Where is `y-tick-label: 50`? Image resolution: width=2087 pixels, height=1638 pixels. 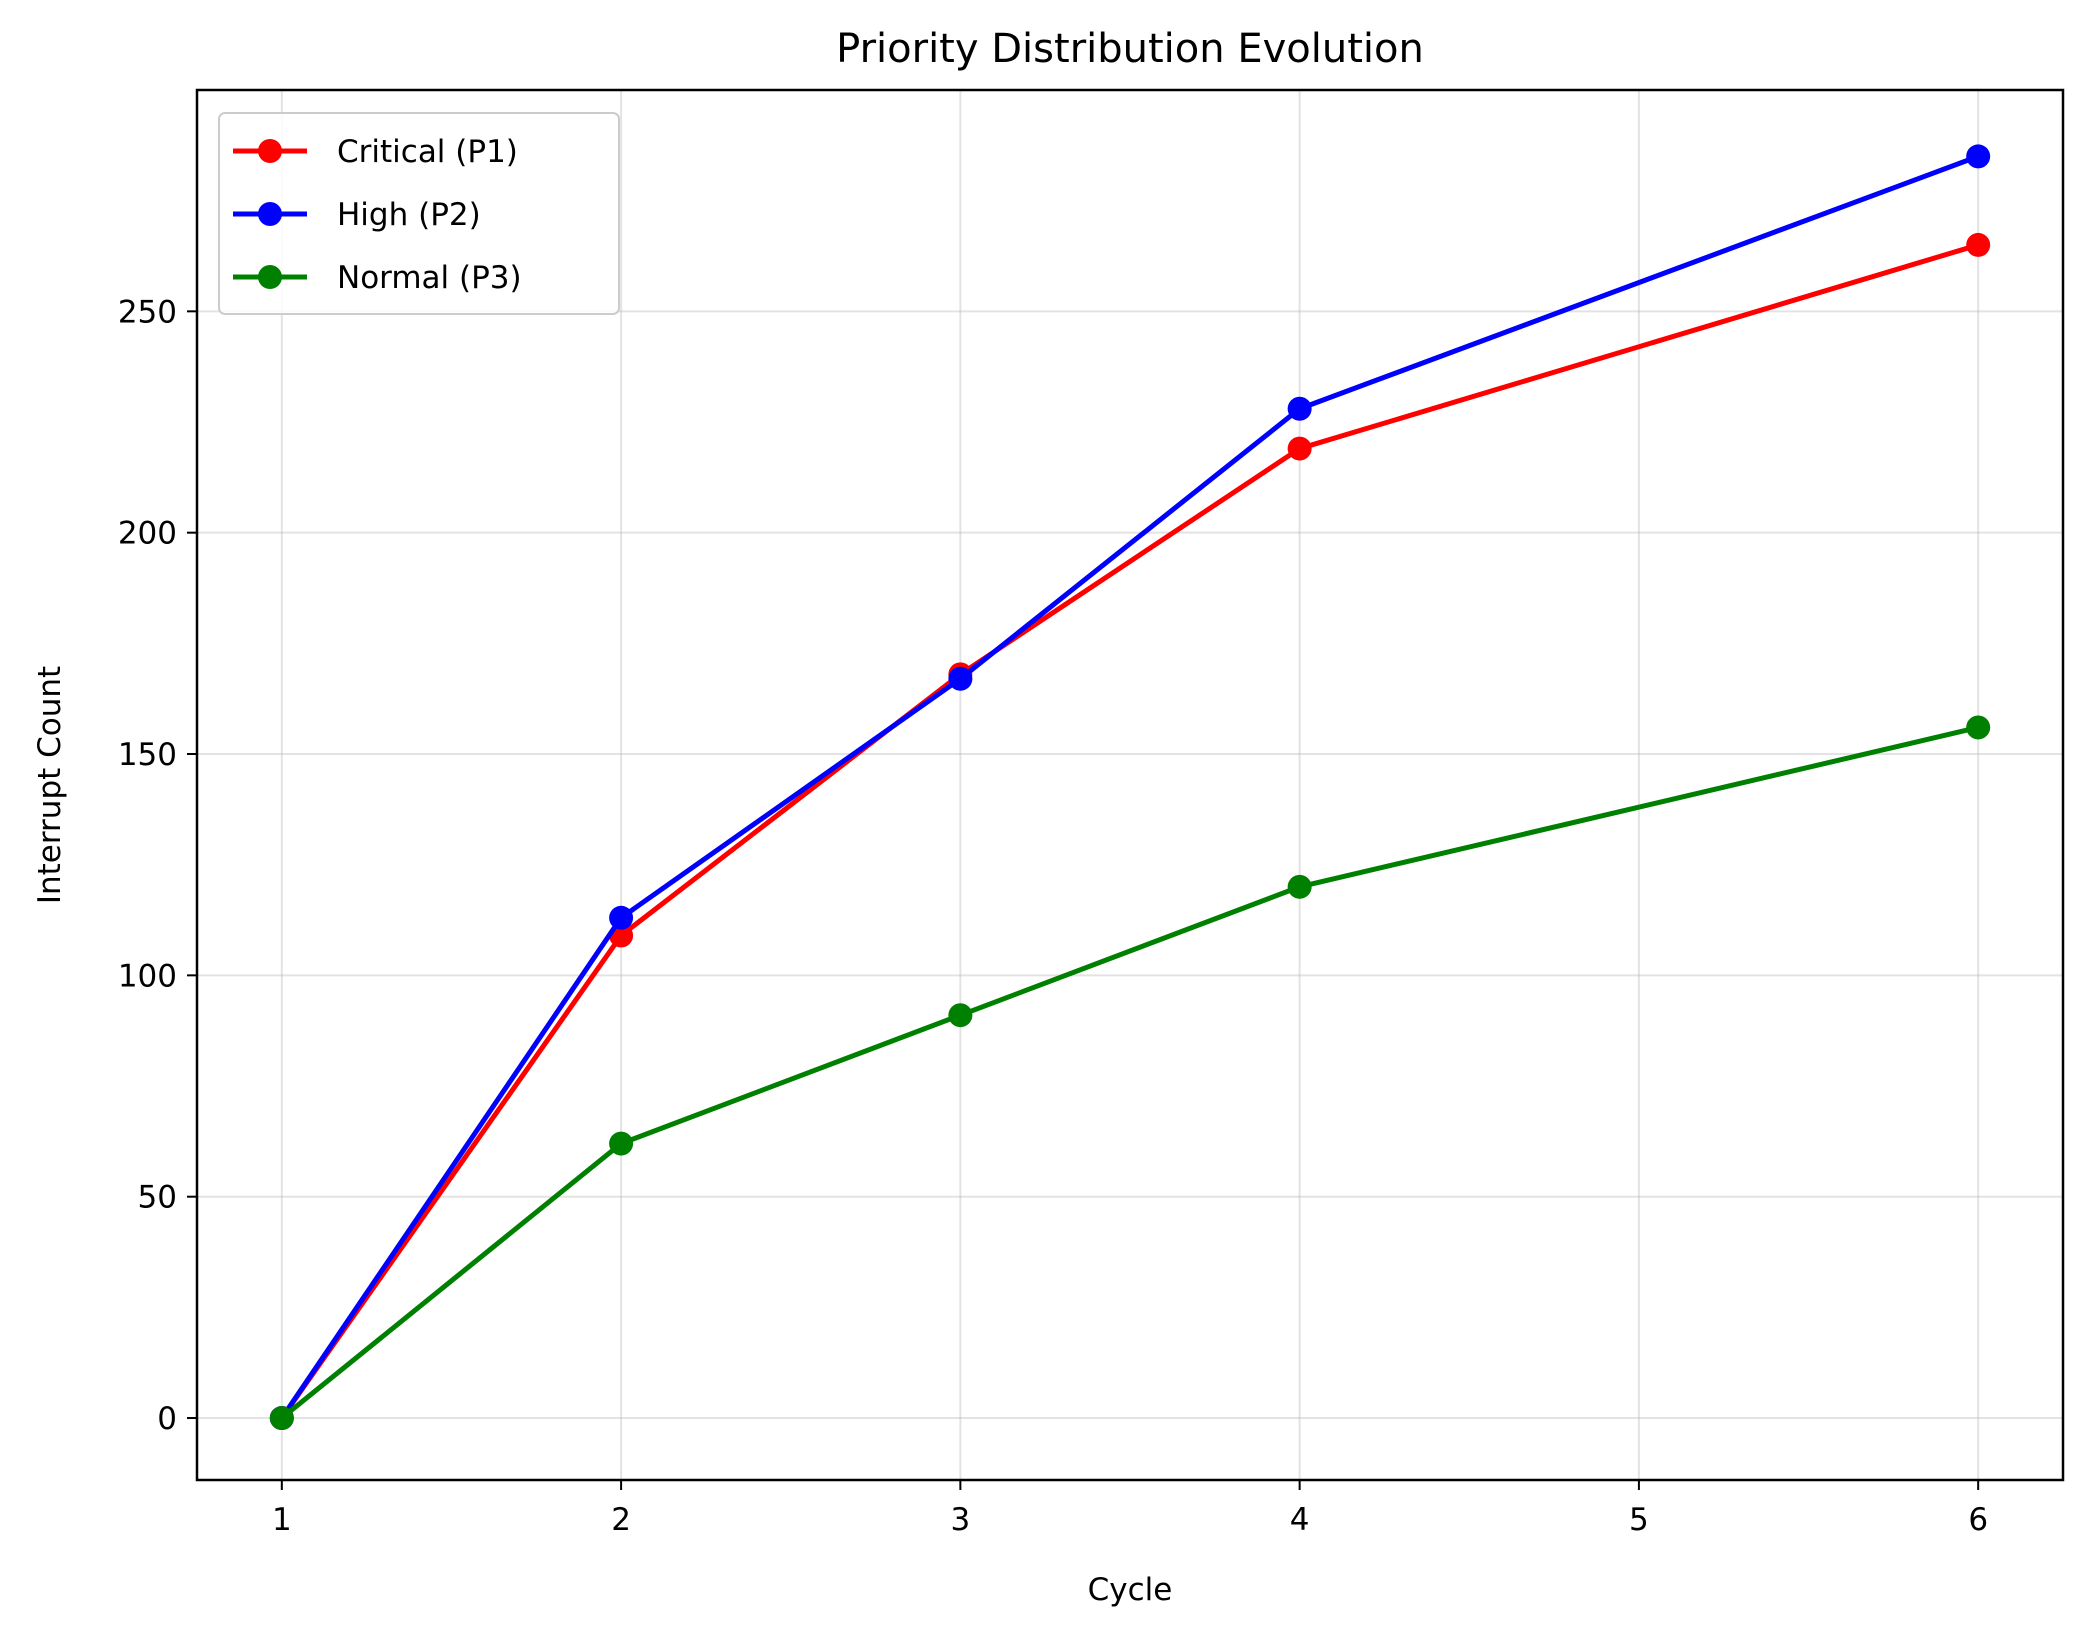 y-tick-label: 50 is located at coordinates (157, 1198).